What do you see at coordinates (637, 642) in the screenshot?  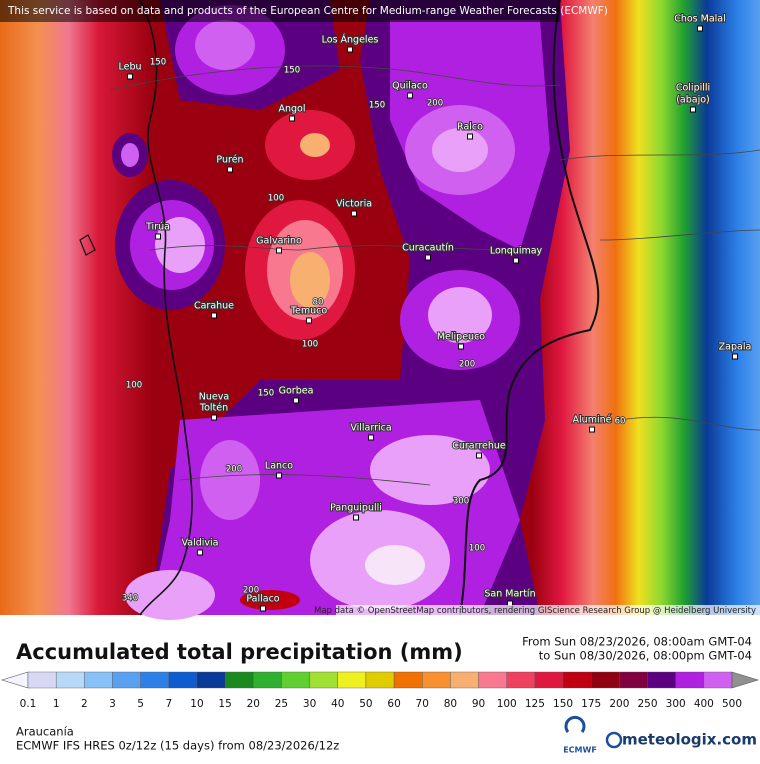 I see `date-from: From Sun 08/23/2026, 08:00am GMT-04` at bounding box center [637, 642].